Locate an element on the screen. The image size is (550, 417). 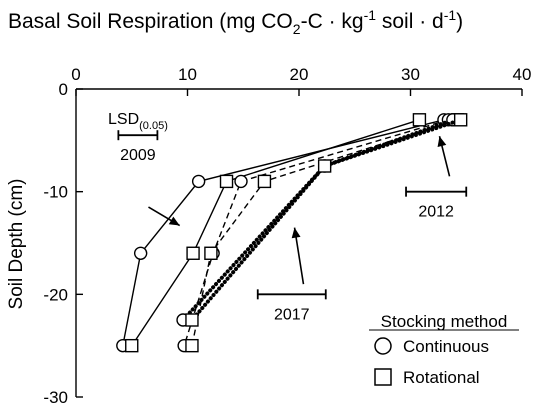
y-tick-label: -10 is located at coordinates (55, 192).